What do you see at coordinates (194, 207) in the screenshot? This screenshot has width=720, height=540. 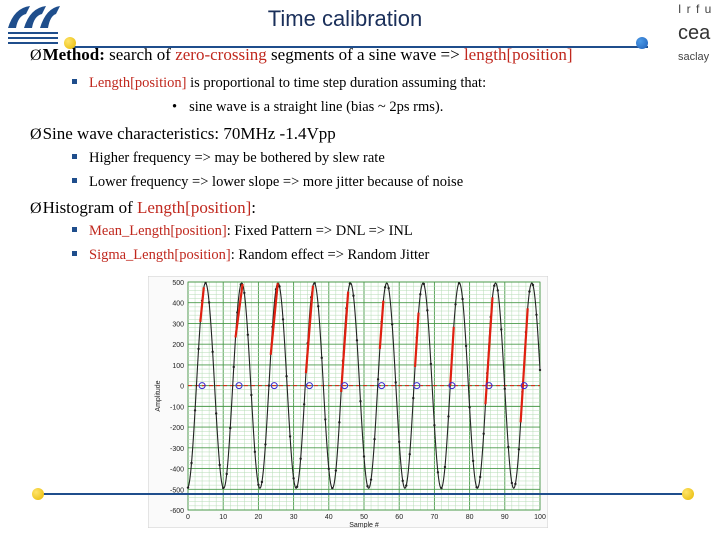 I see `length-position-term: Length[position]` at bounding box center [194, 207].